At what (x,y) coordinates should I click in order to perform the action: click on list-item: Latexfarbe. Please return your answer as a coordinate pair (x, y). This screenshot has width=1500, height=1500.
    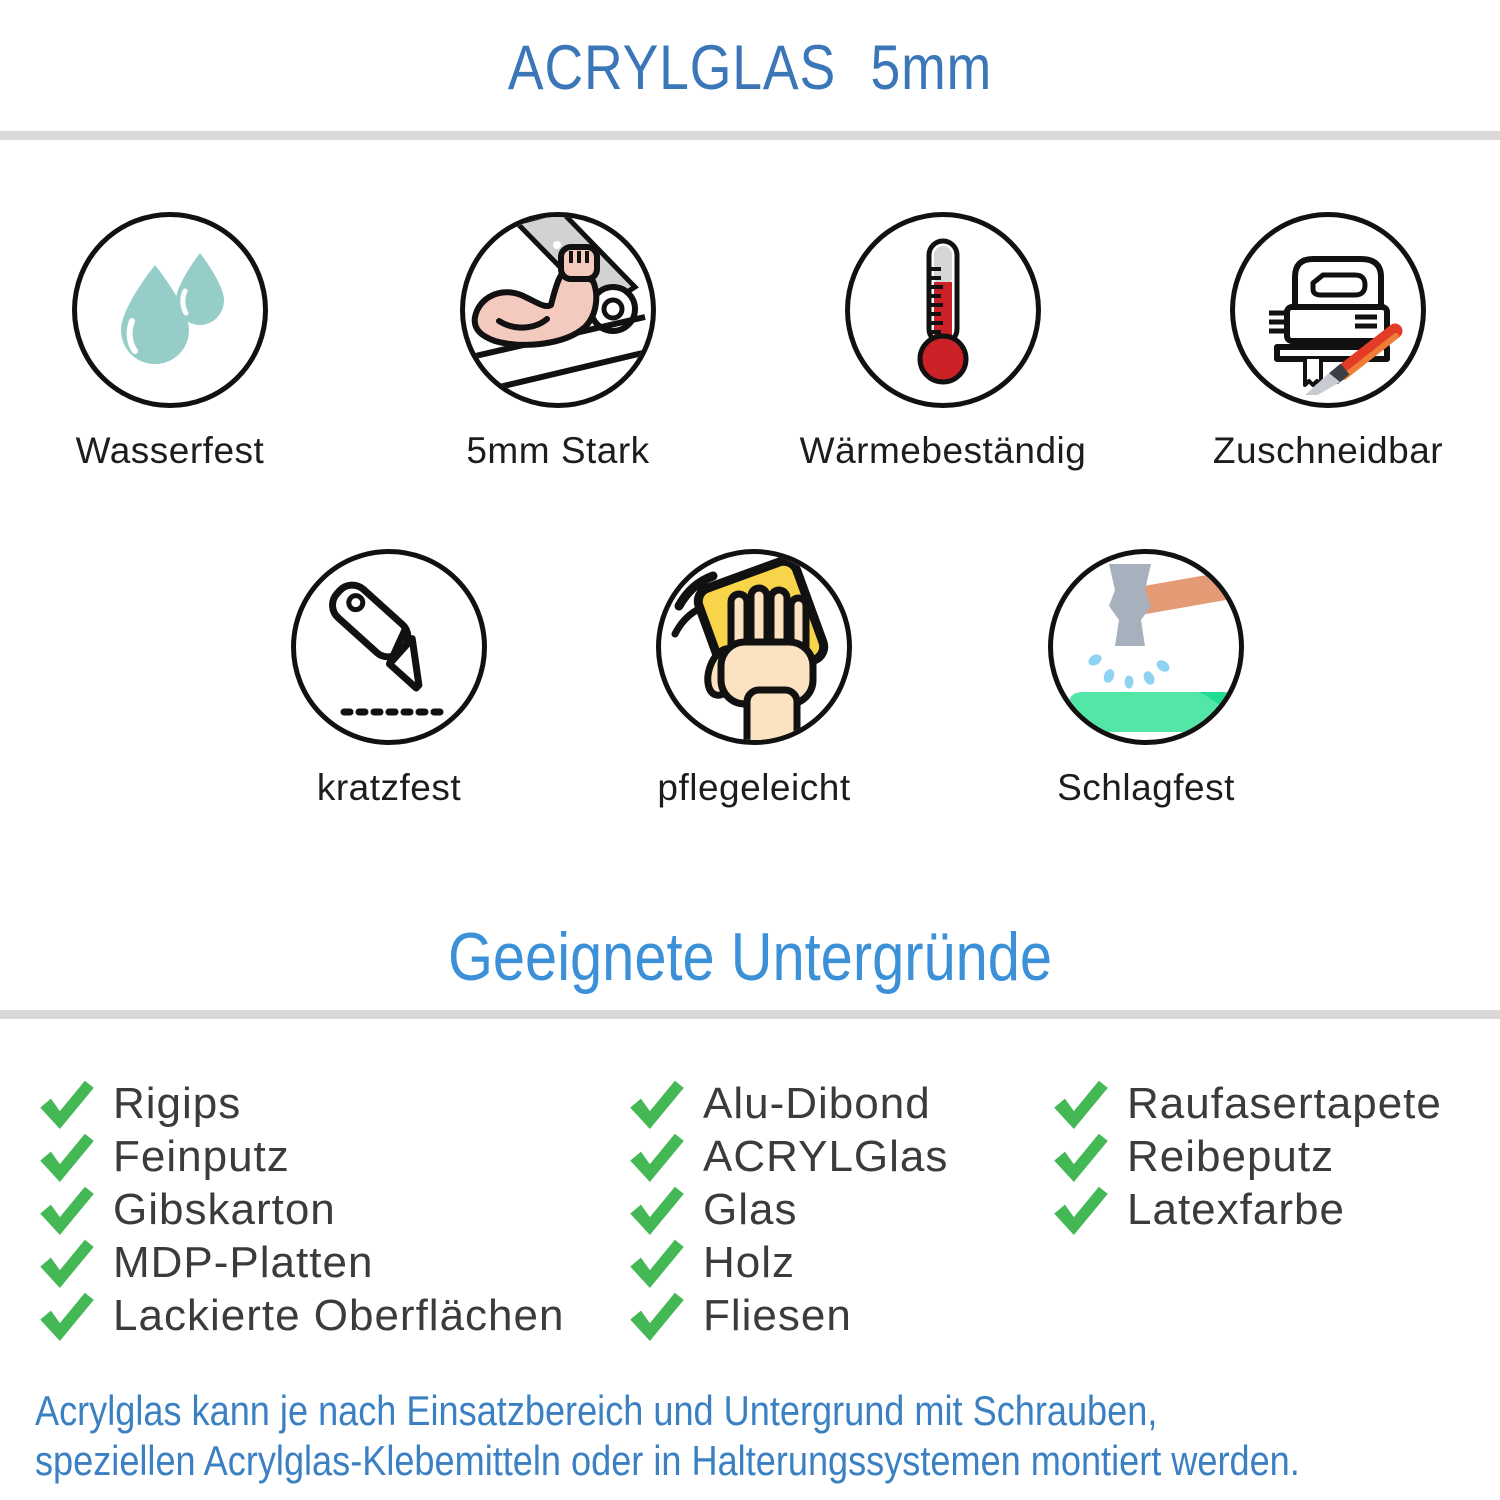
    Looking at the image, I should click on (1247, 1209).